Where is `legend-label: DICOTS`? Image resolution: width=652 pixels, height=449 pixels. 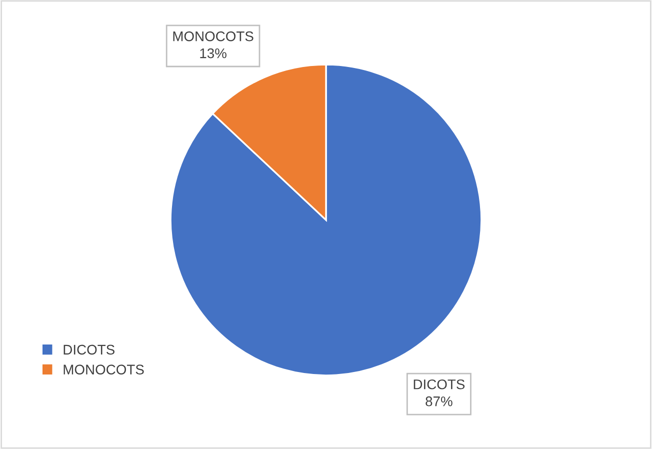 legend-label: DICOTS is located at coordinates (89, 349).